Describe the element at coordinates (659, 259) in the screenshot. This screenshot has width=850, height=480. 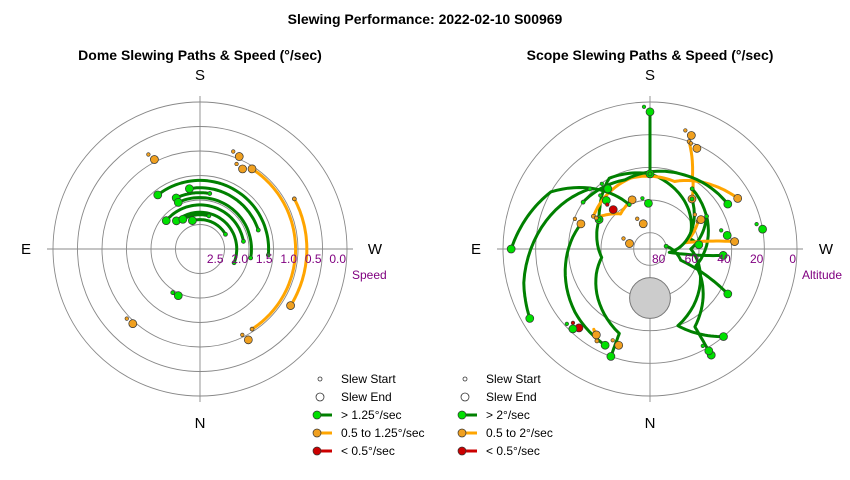
I see `scope-tick-label-0: 80` at that location.